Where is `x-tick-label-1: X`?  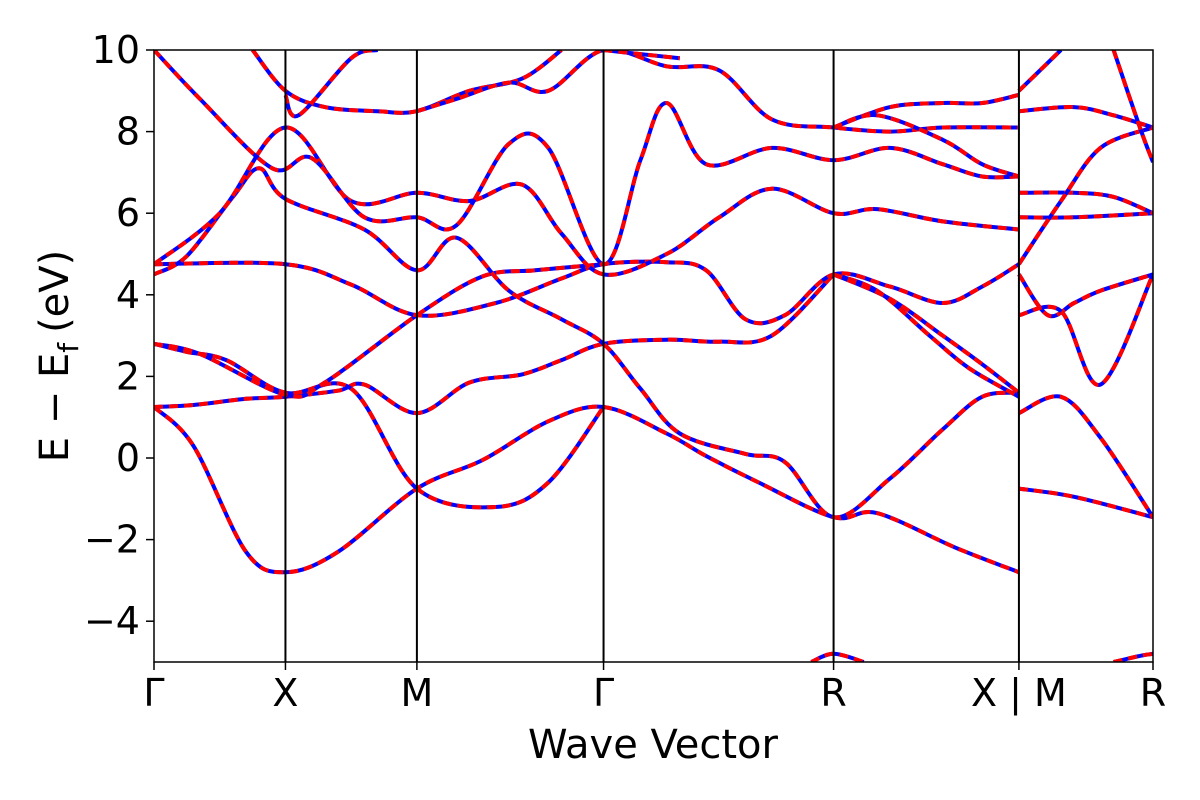 x-tick-label-1: X is located at coordinates (285, 693).